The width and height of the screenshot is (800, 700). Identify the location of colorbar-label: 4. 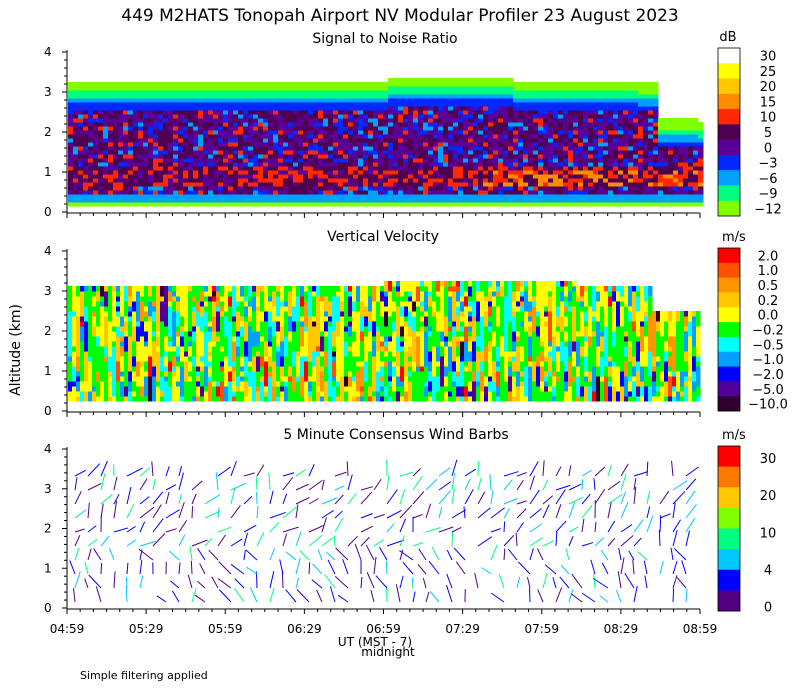
(768, 570).